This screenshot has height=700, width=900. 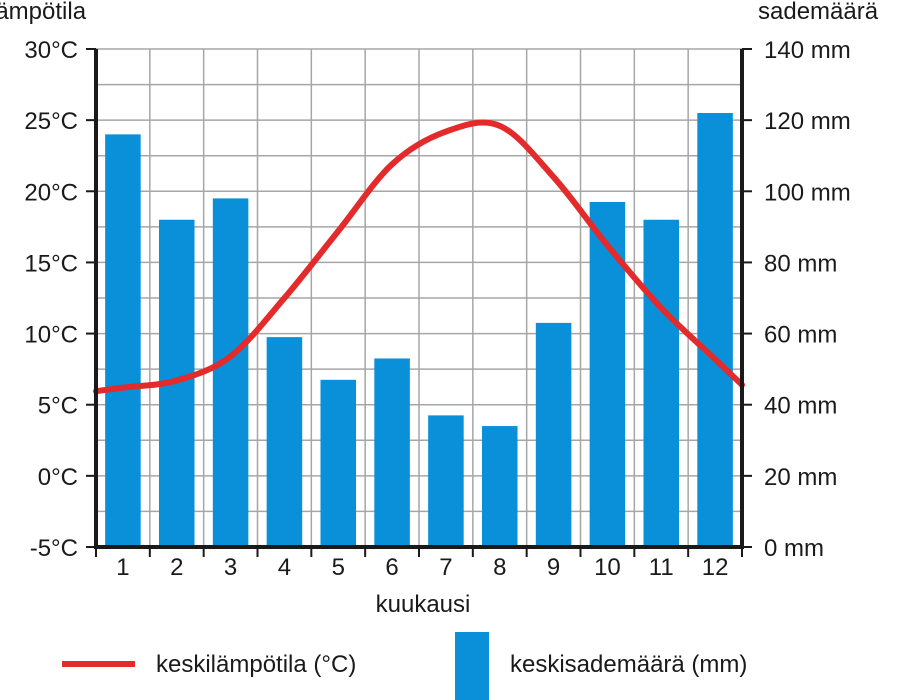 I want to click on right-tick-label: 140 mm, so click(x=807, y=50).